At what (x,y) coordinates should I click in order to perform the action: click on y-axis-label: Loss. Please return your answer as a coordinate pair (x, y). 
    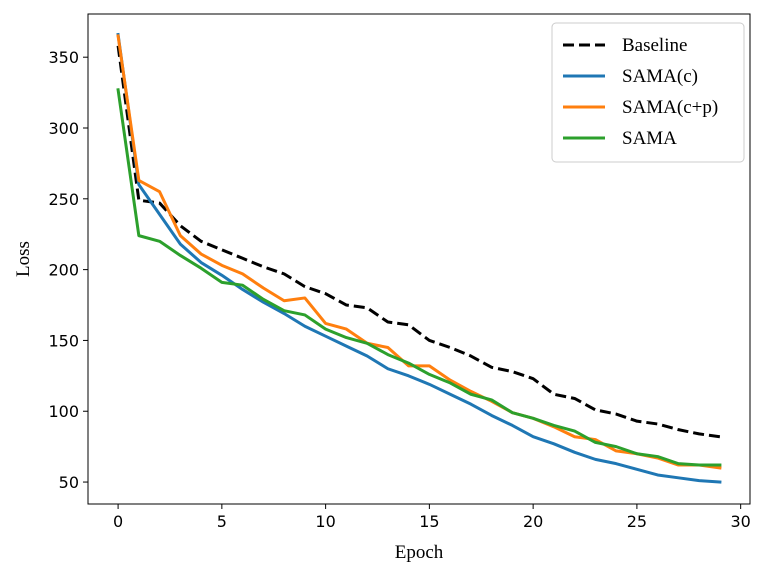
    Looking at the image, I should click on (23, 259).